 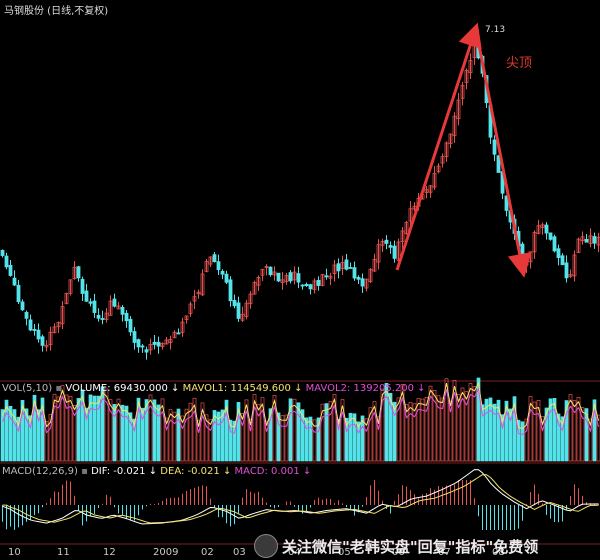 I want to click on date-tick: 03, so click(x=239, y=552).